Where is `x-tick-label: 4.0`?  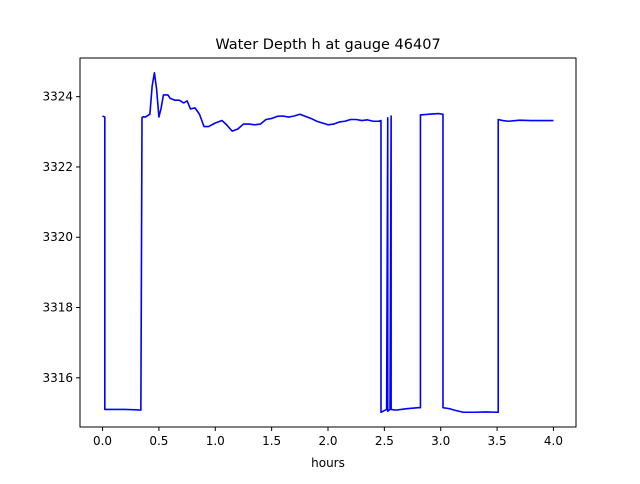 x-tick-label: 4.0 is located at coordinates (553, 441).